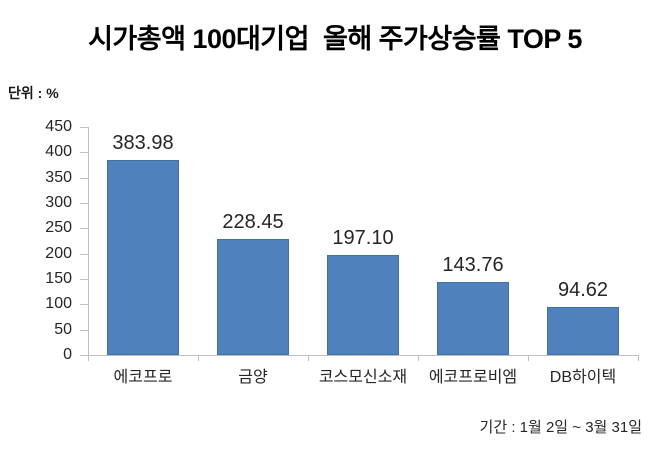 The width and height of the screenshot is (670, 466). Describe the element at coordinates (67, 354) in the screenshot. I see `y-axis-label: 0` at that location.